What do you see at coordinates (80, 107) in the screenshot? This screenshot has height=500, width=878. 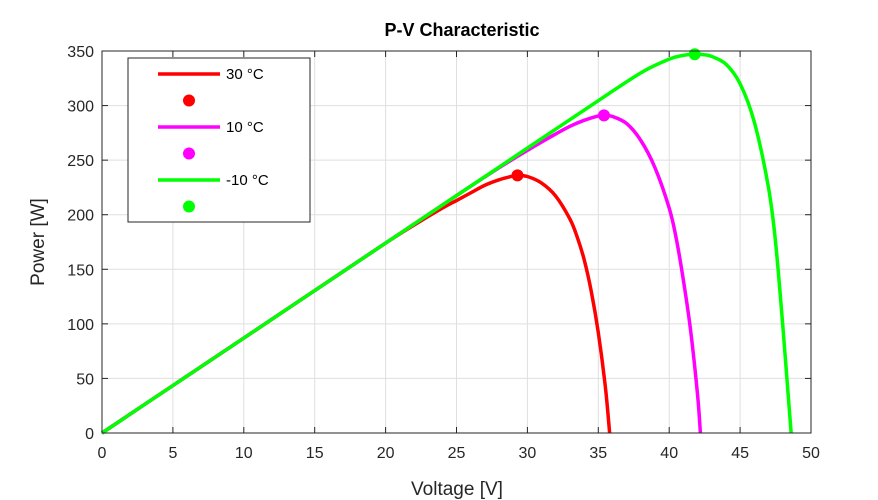 I see `y-tick-label: 300` at bounding box center [80, 107].